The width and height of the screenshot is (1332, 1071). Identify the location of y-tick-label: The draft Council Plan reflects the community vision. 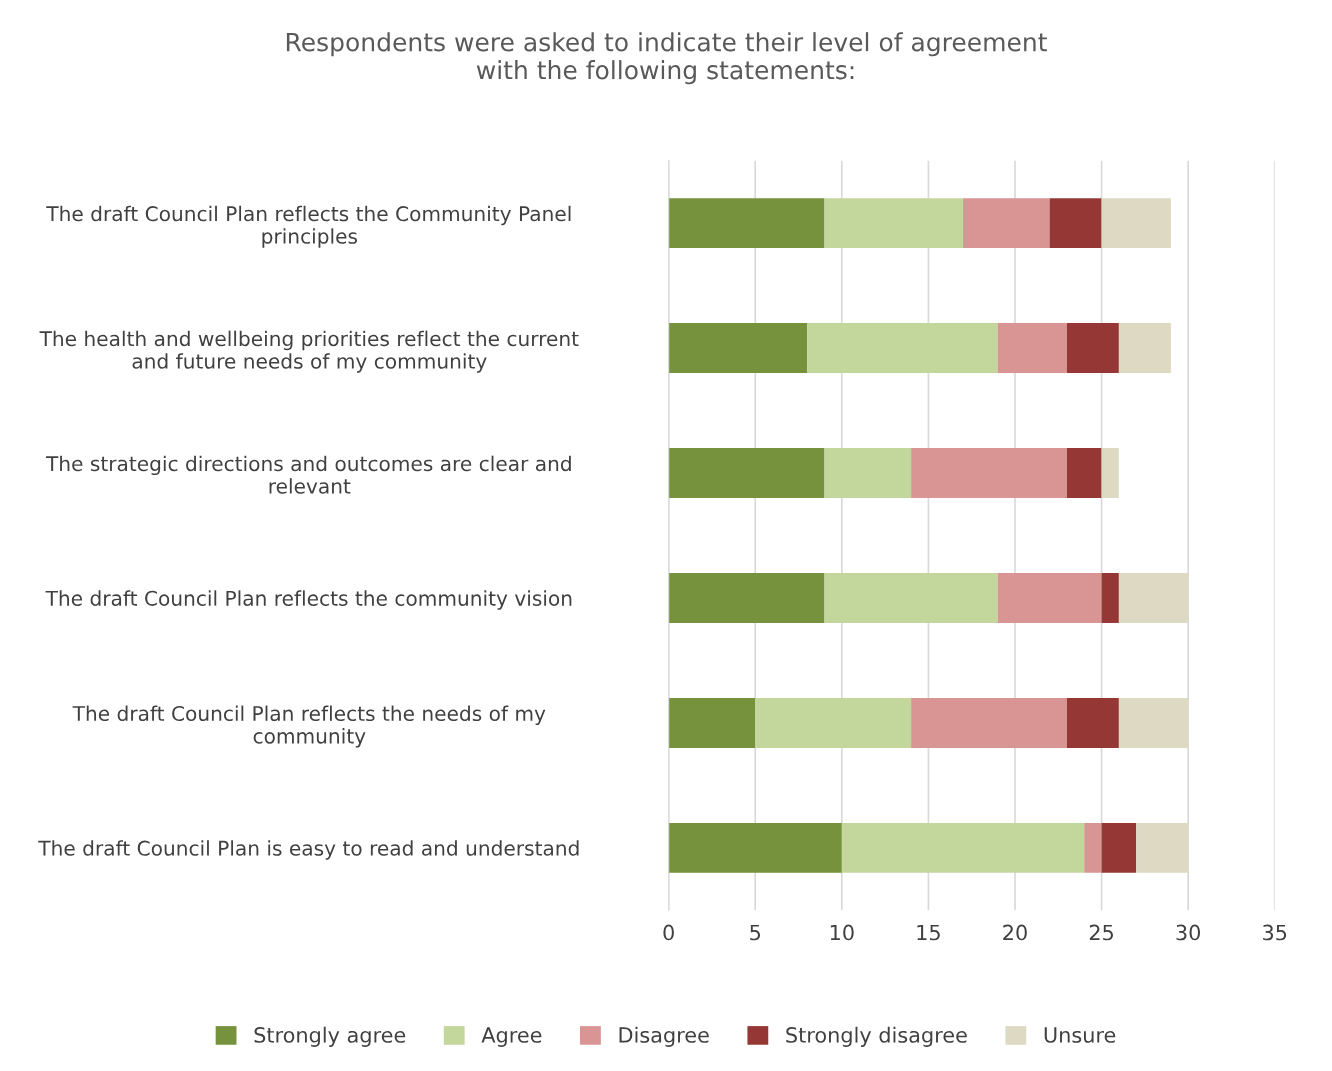
(308, 600).